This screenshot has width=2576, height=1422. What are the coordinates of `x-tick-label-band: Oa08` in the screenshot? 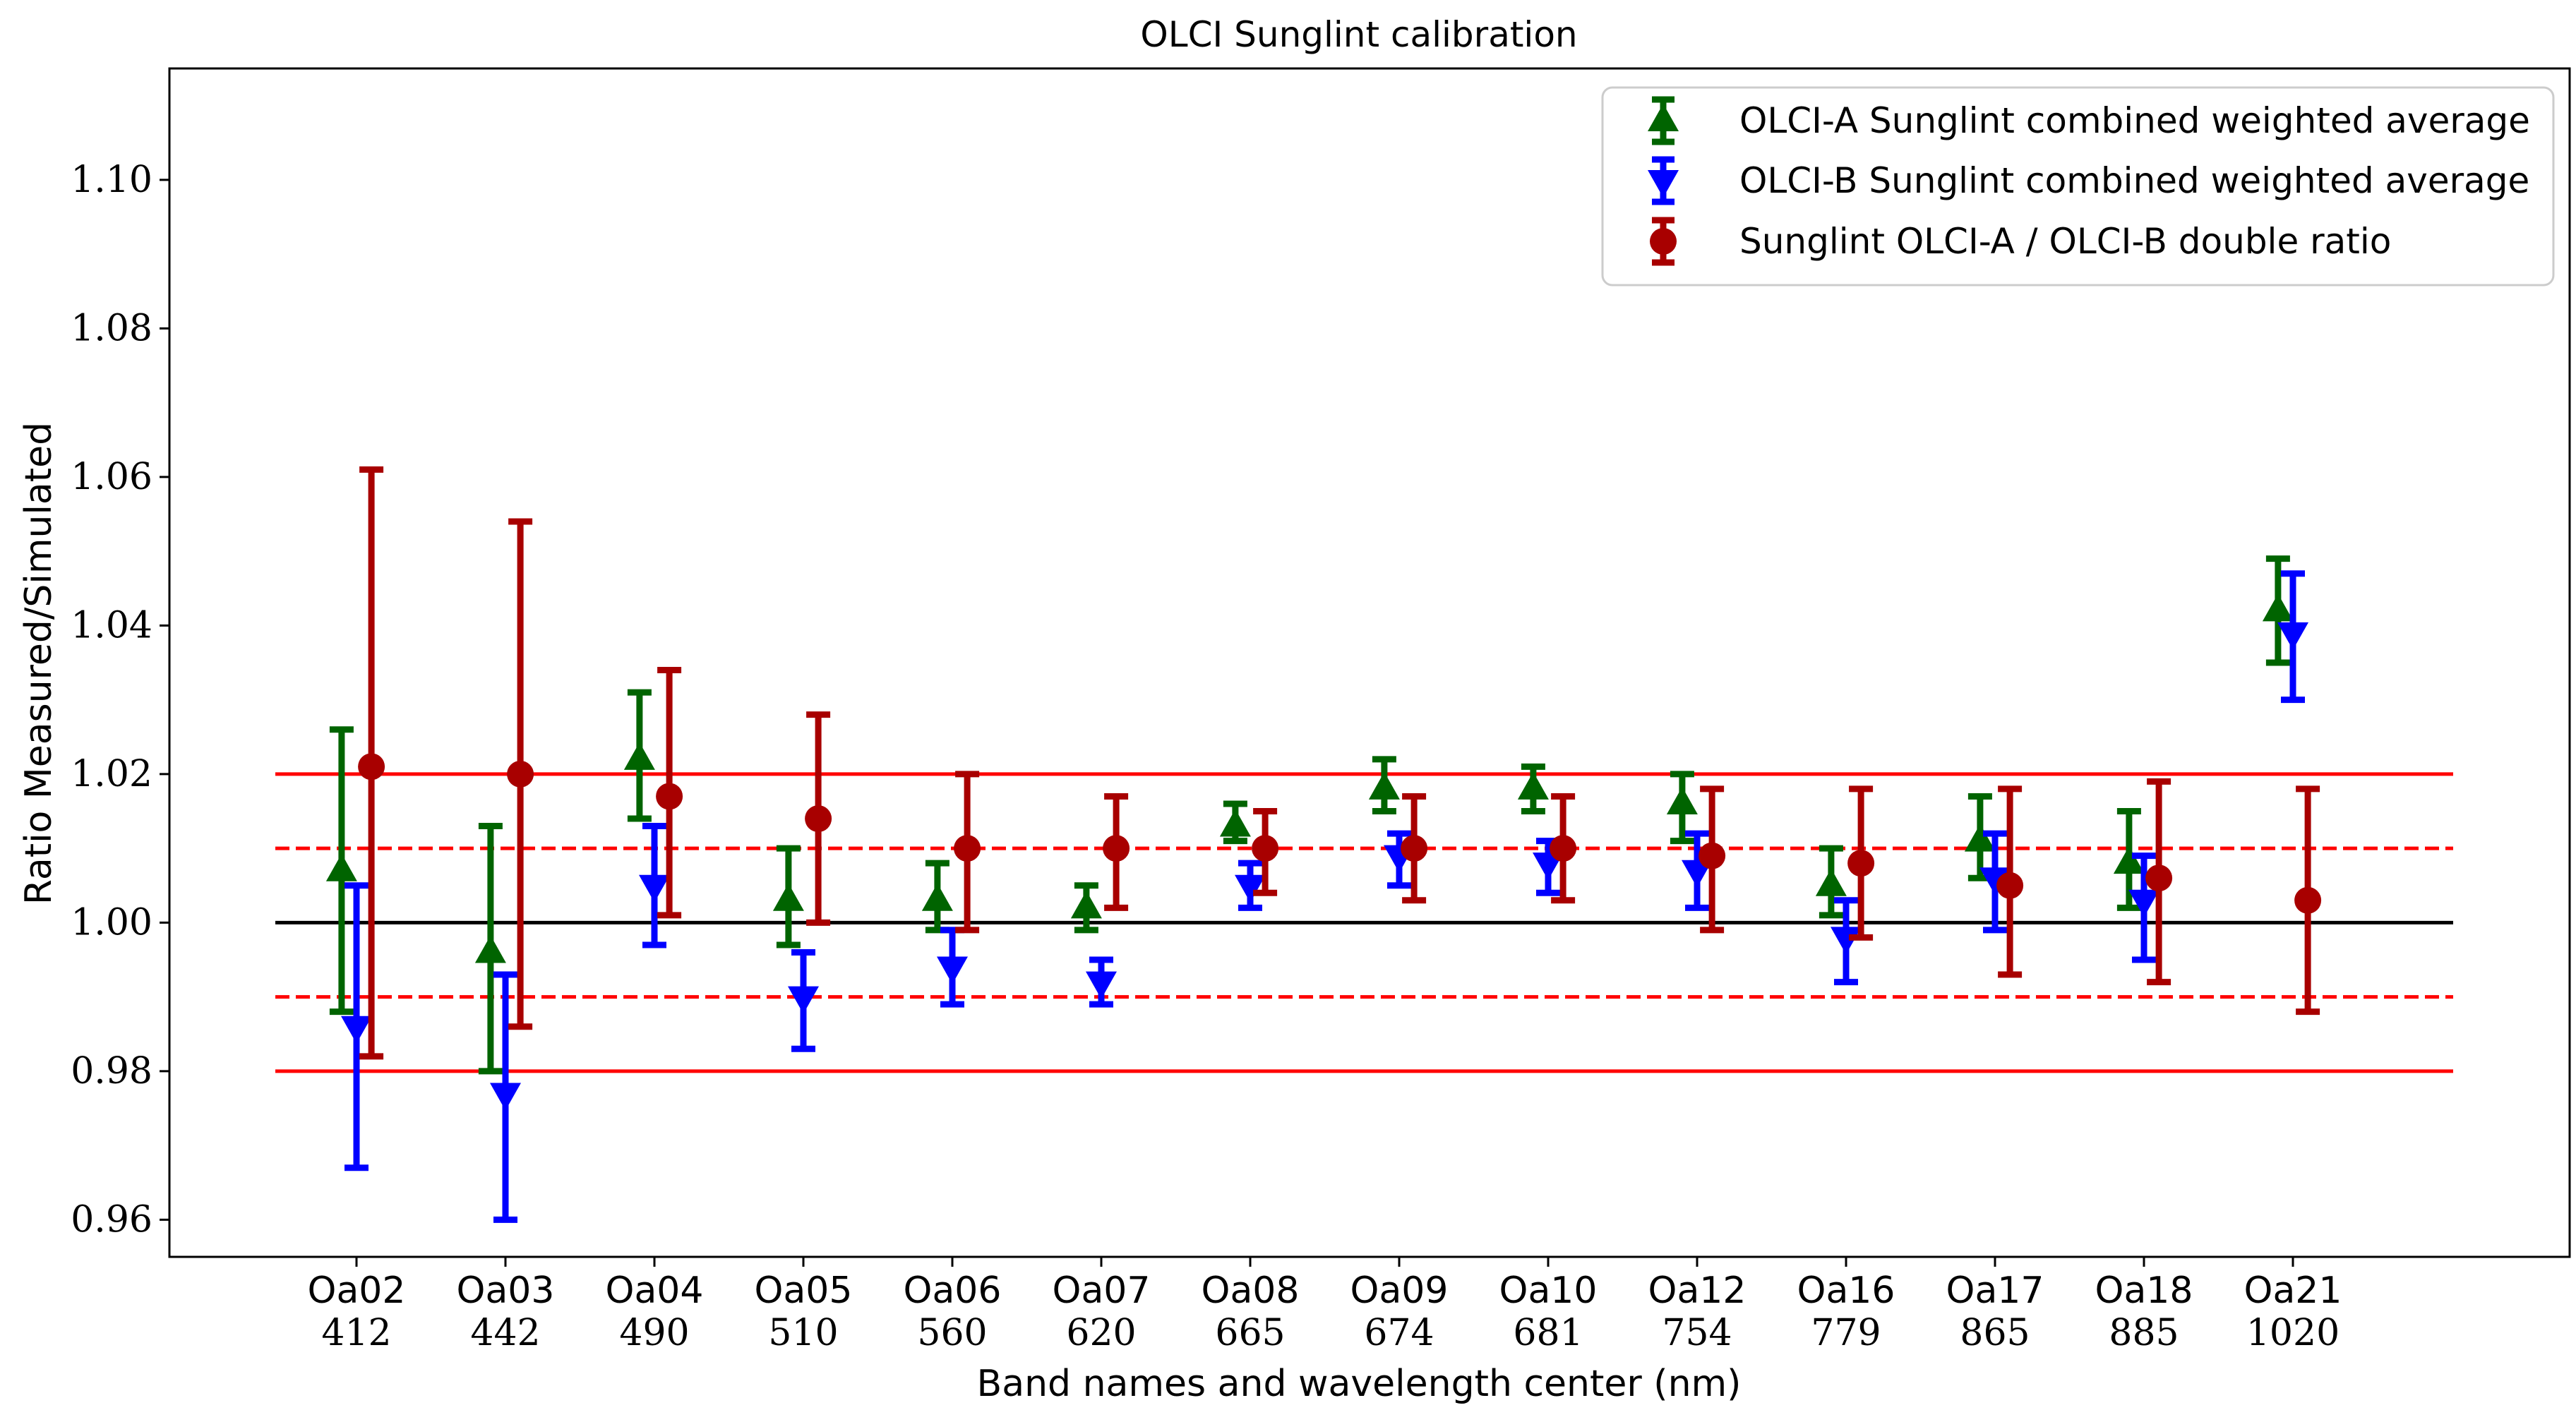 It's located at (1251, 1291).